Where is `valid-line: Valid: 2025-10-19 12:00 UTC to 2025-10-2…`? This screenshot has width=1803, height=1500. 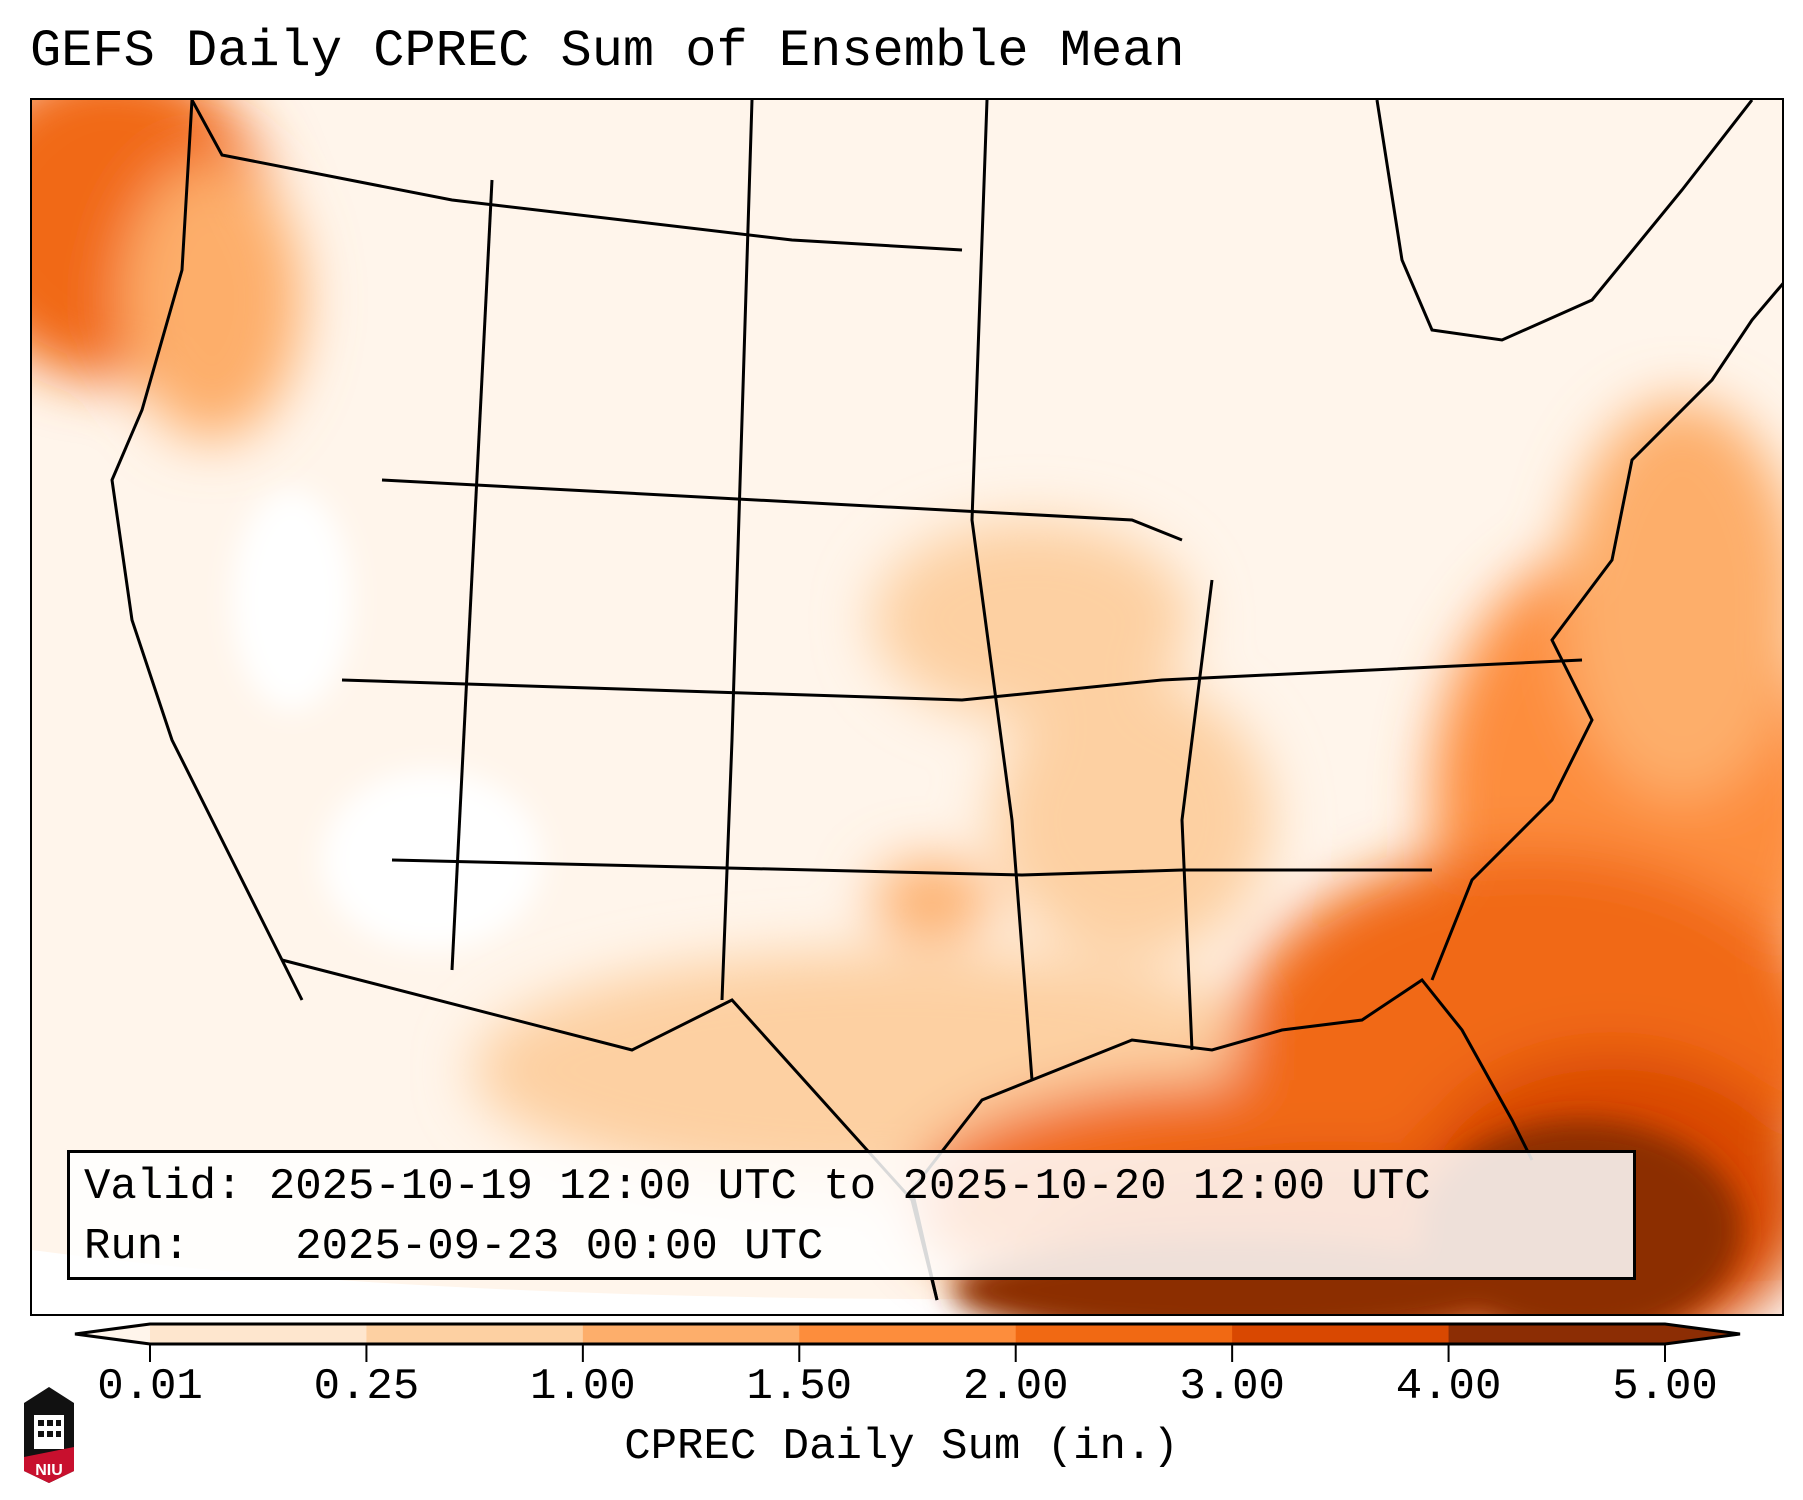 valid-line: Valid: 2025-10-19 12:00 UTC to 2025-10-2… is located at coordinates (851, 1187).